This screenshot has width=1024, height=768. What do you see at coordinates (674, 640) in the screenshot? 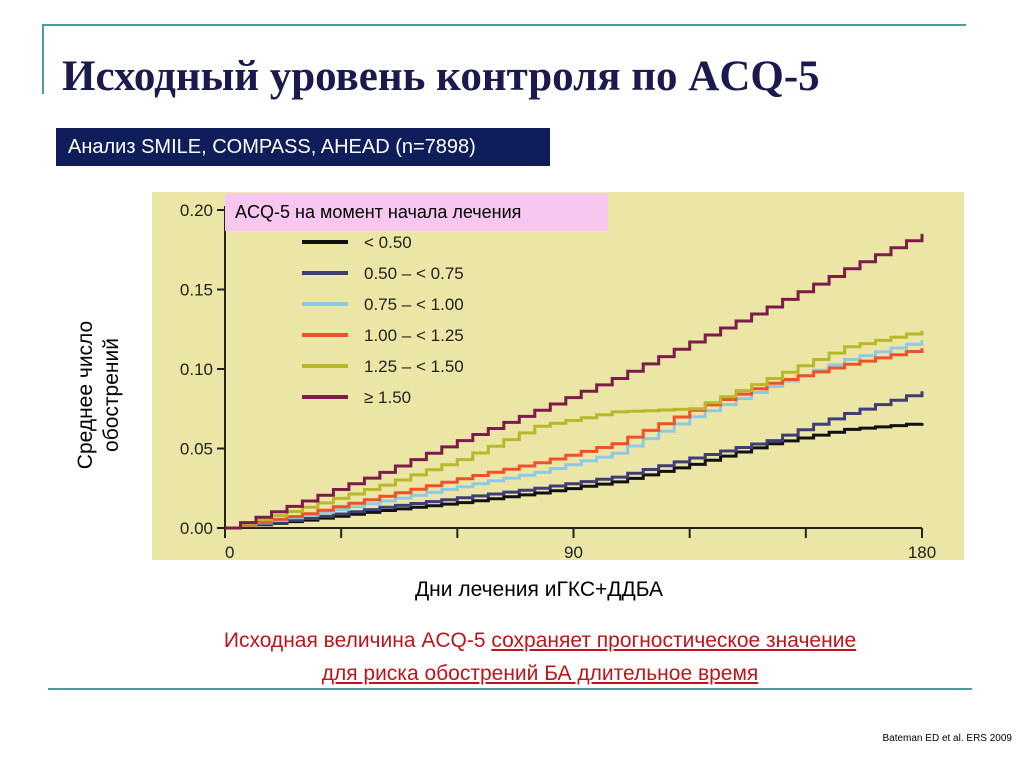
I see `conclusion-emphasis-1: сохраняет прогностическое значение` at bounding box center [674, 640].